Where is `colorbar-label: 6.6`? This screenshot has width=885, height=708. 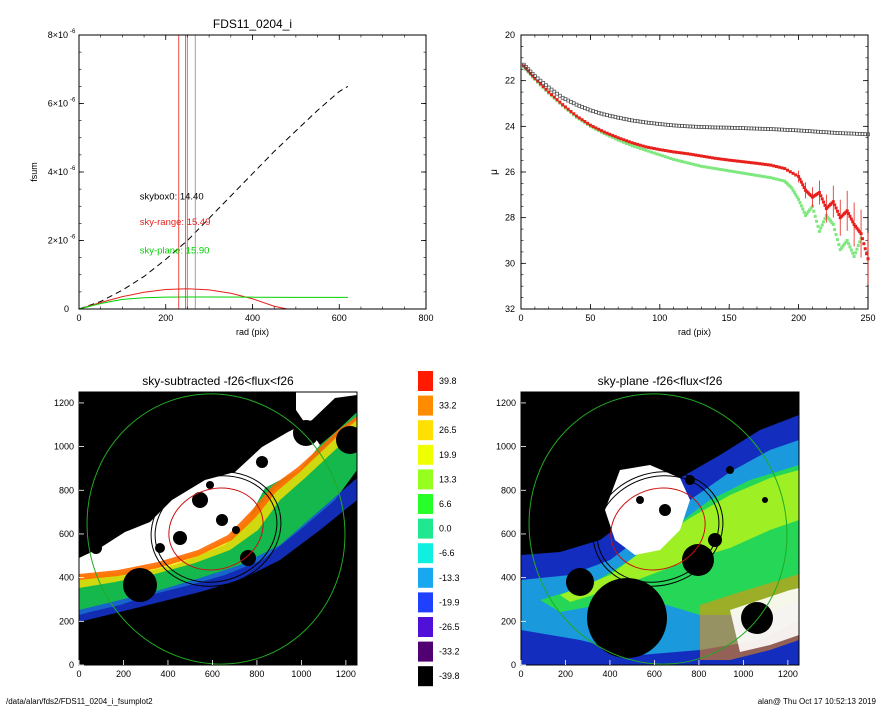
colorbar-label: 6.6 is located at coordinates (445, 504).